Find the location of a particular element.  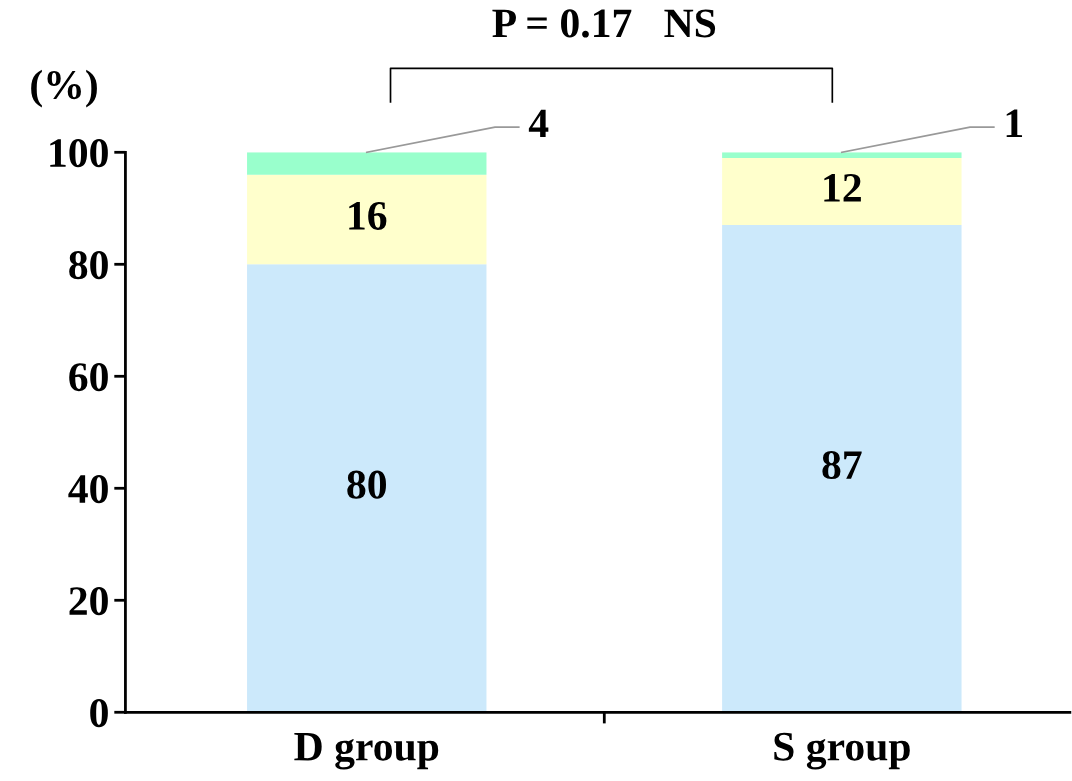

data-label: 87 is located at coordinates (842, 465).